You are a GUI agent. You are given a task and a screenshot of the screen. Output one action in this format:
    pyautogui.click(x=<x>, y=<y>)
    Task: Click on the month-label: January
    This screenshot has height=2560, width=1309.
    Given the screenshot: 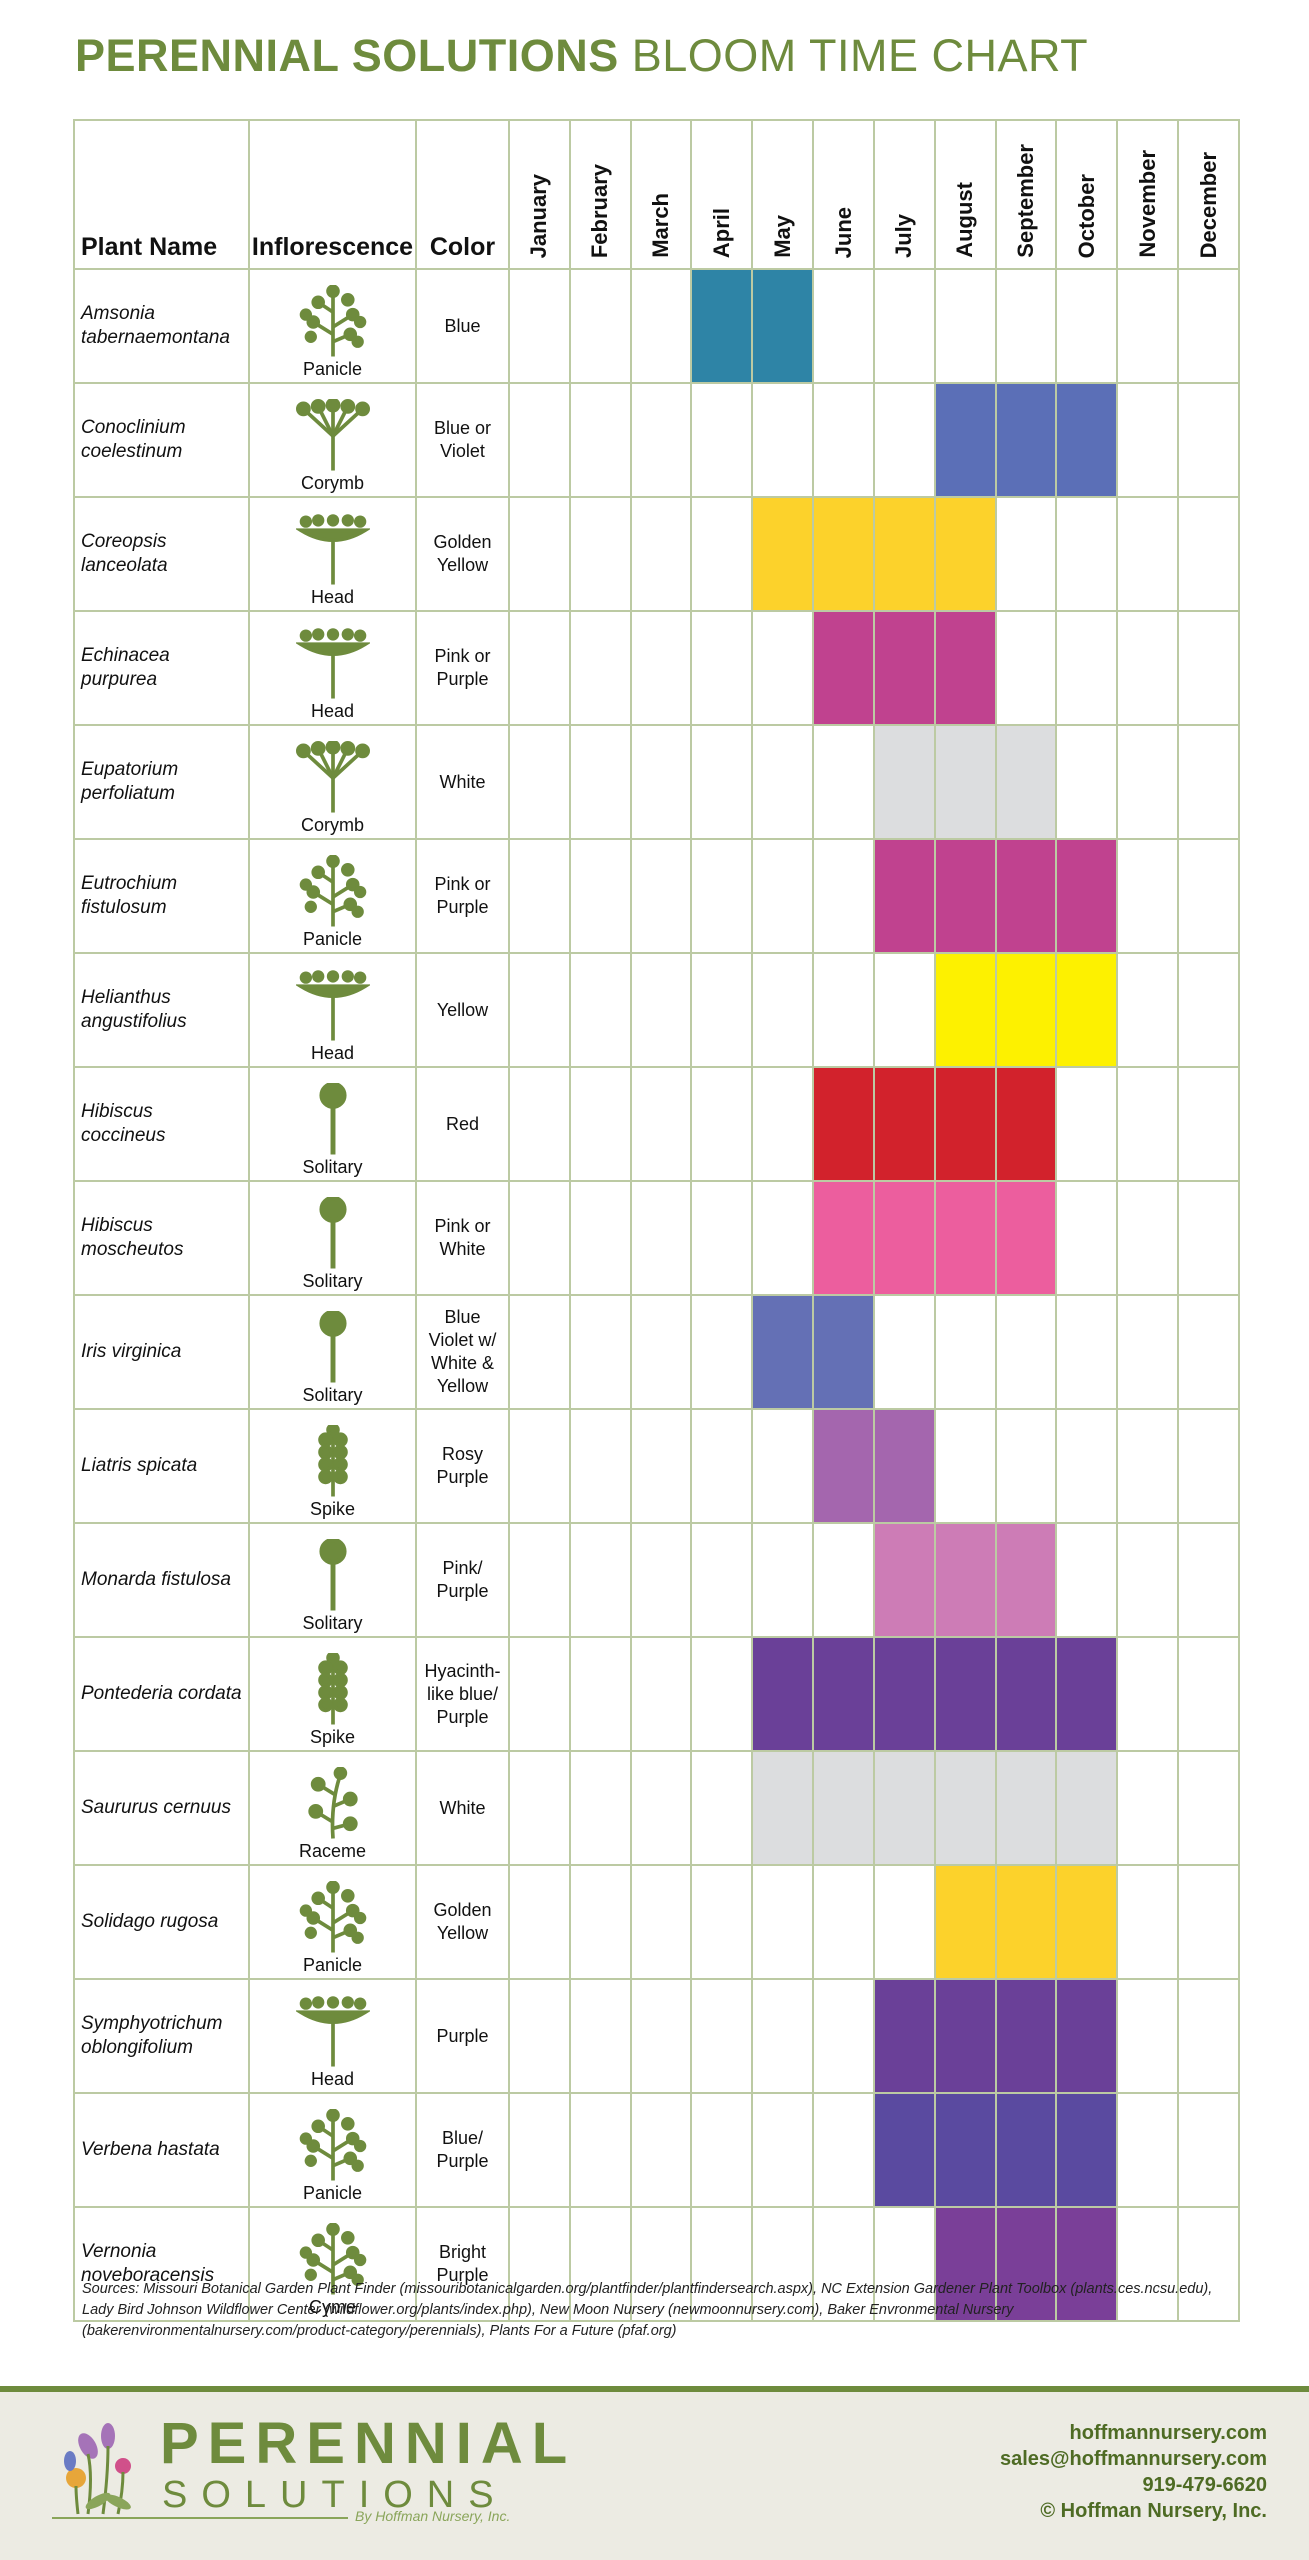 What is the action you would take?
    pyautogui.click(x=539, y=215)
    